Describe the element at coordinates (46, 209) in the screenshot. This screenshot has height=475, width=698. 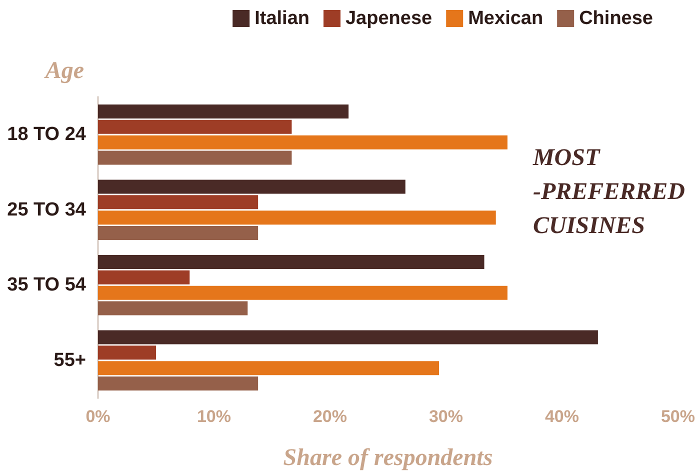
I see `y-tick-label: 25 TO 34` at that location.